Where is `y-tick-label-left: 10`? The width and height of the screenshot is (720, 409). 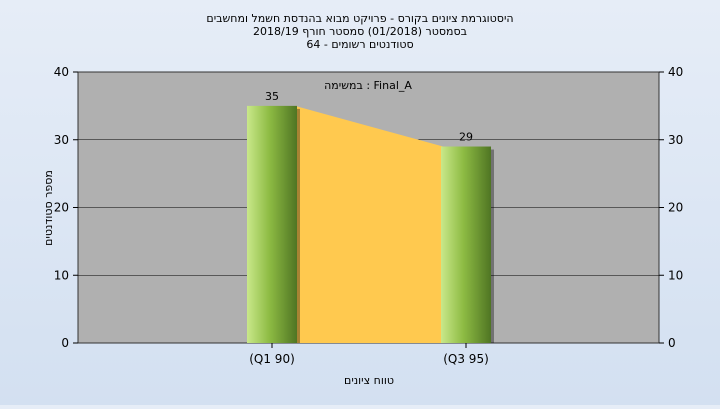
y-tick-label-left: 10 is located at coordinates (61, 275).